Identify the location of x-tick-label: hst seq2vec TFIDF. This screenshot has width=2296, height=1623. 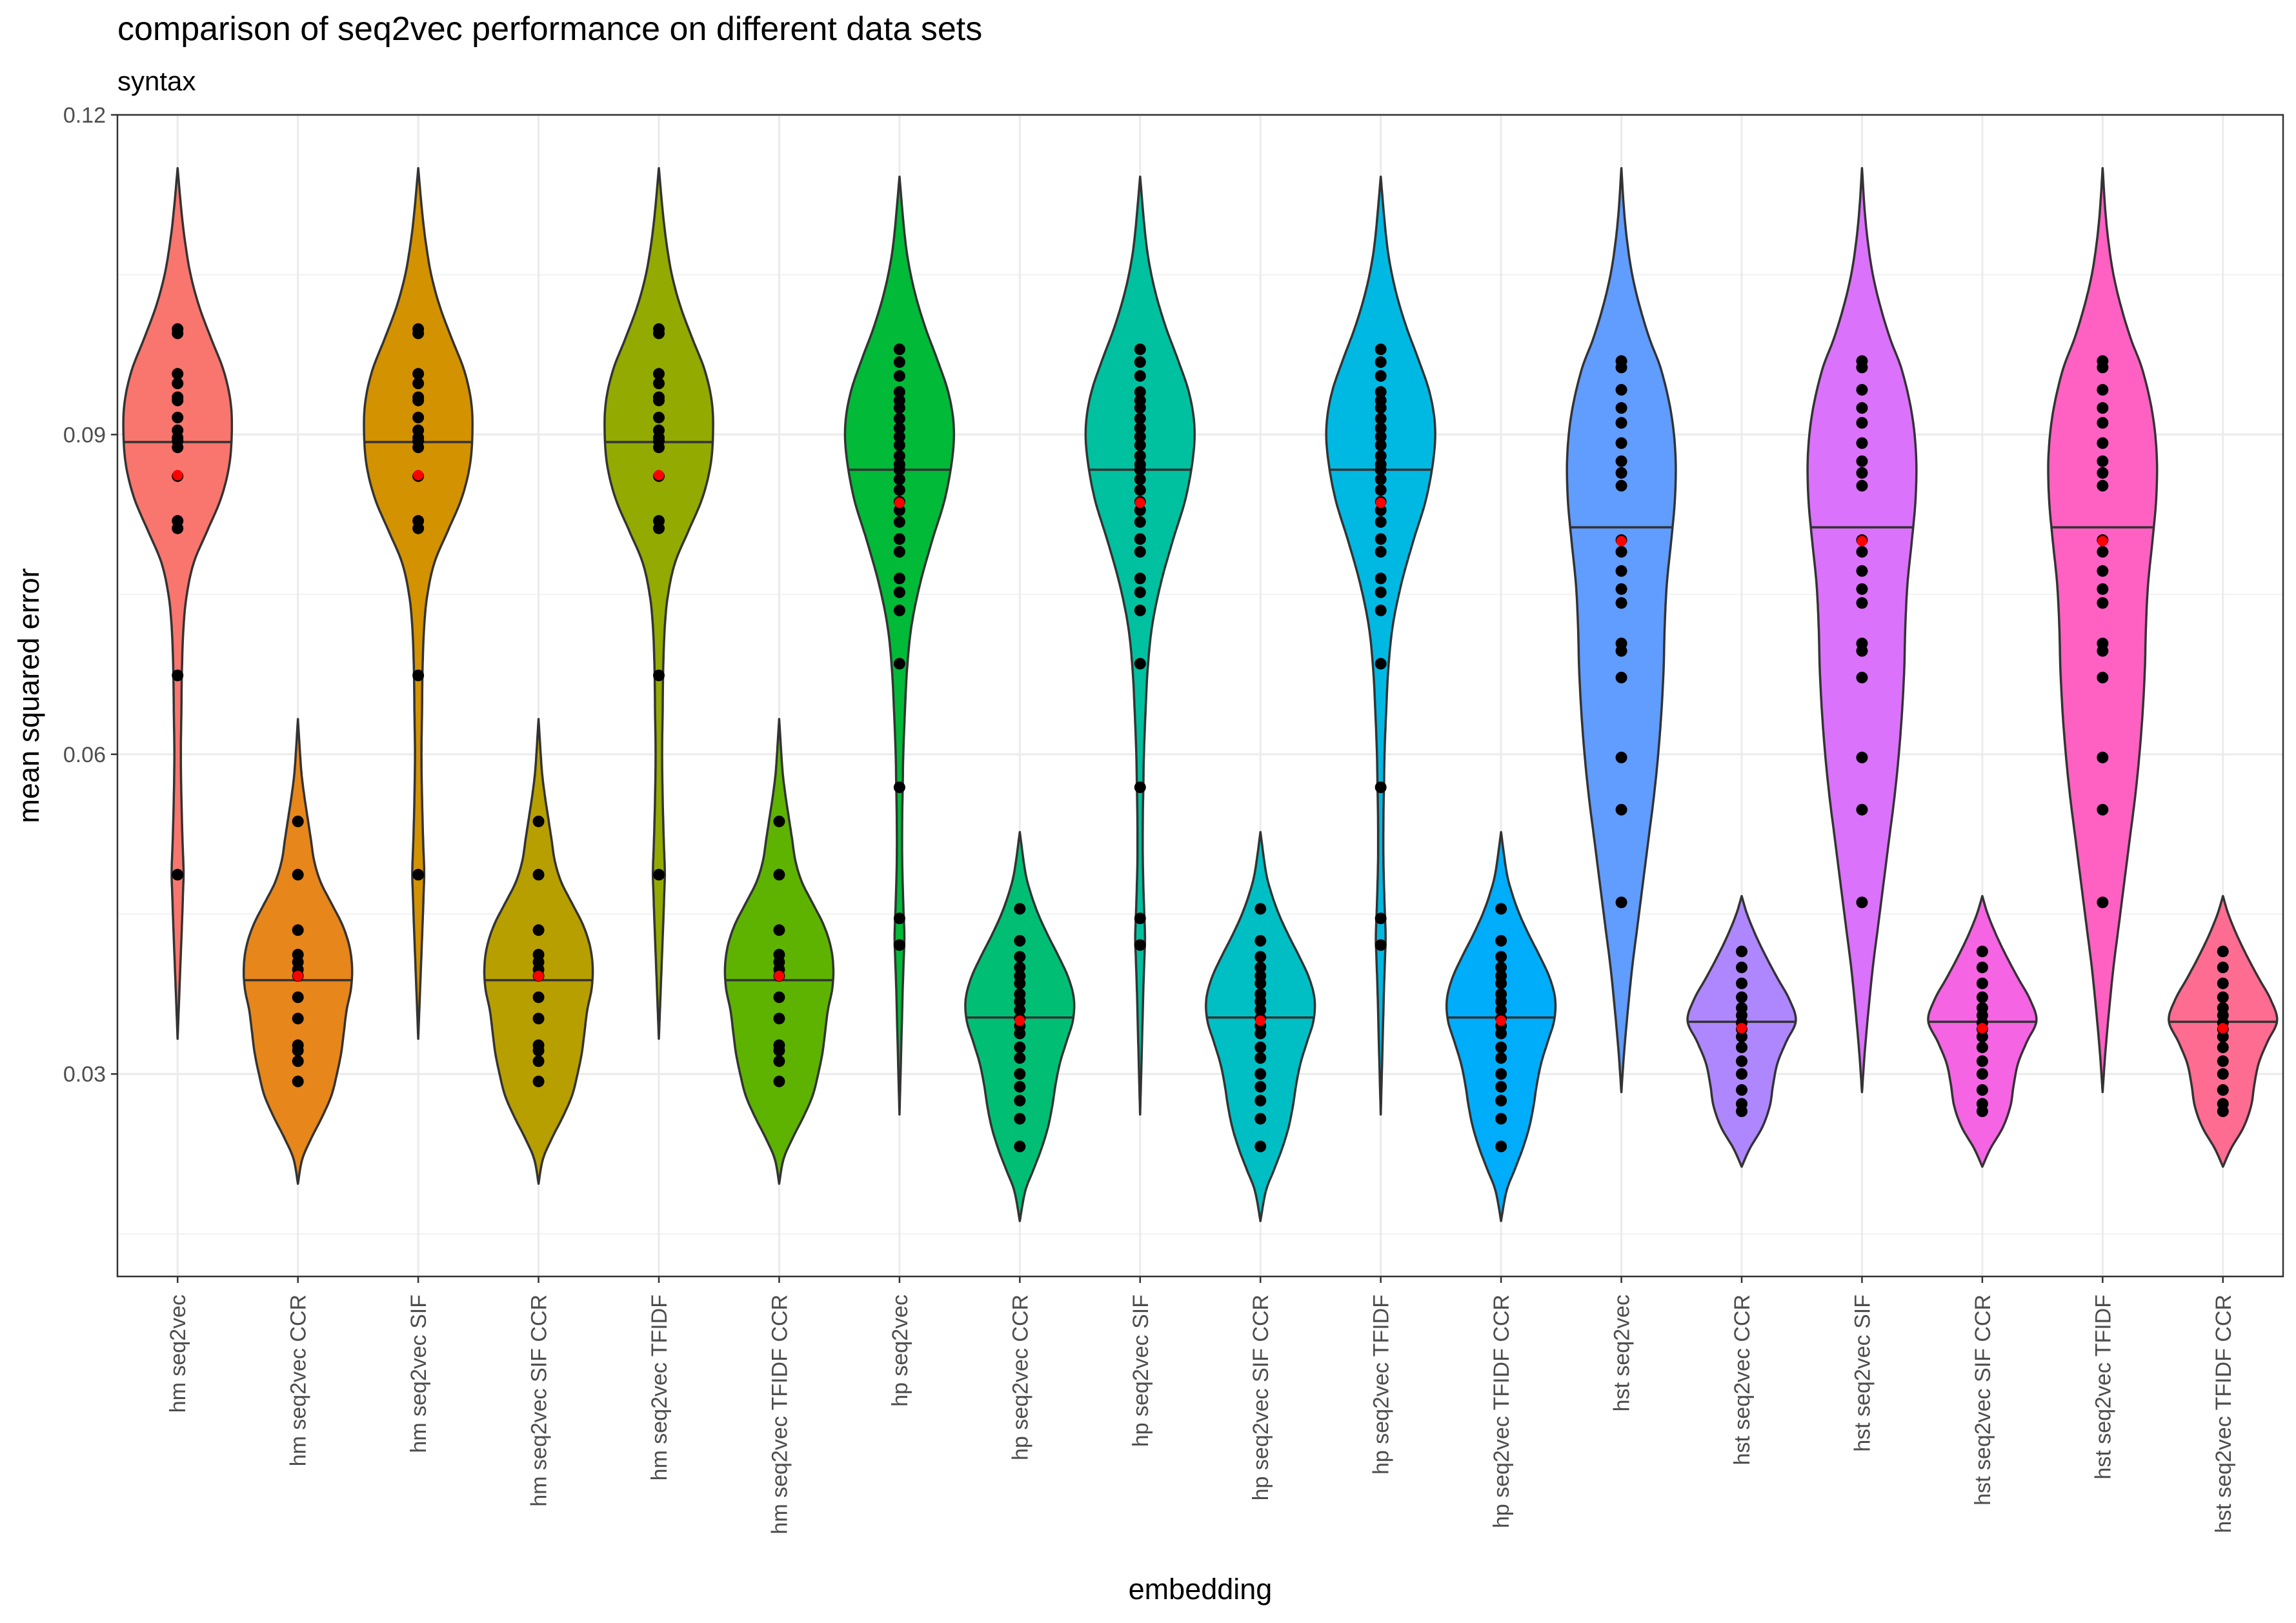
(2103, 1387).